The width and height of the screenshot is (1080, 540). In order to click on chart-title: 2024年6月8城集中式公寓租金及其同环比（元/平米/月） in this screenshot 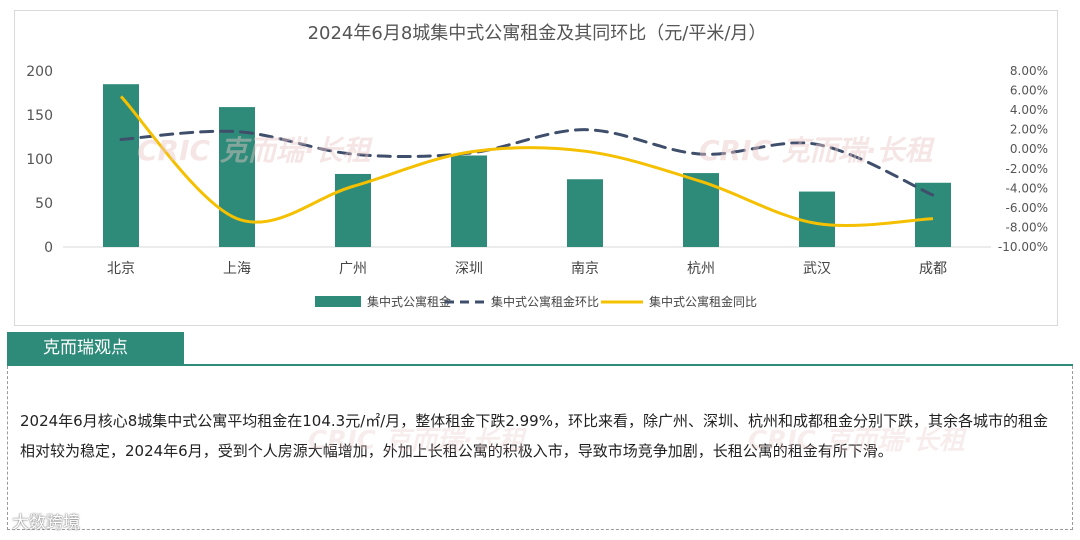, I will do `click(537, 33)`.